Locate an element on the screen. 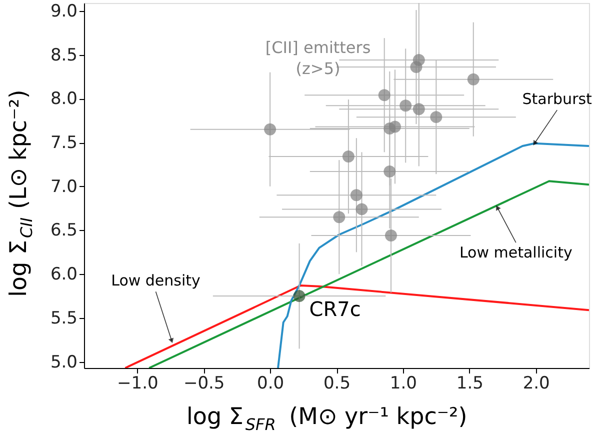  x-tick-label: −0.5 is located at coordinates (204, 384).